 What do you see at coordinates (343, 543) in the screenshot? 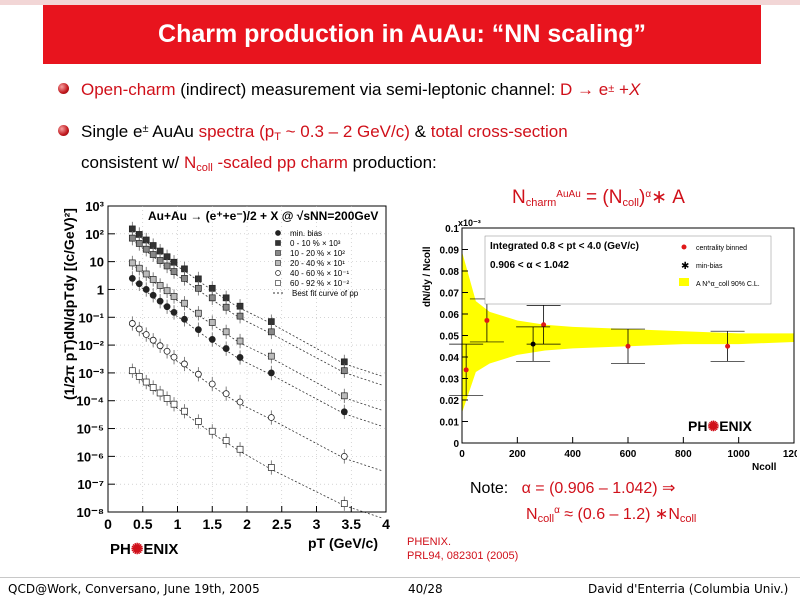
I see `x-axis-label: pT (GeV/c)` at bounding box center [343, 543].